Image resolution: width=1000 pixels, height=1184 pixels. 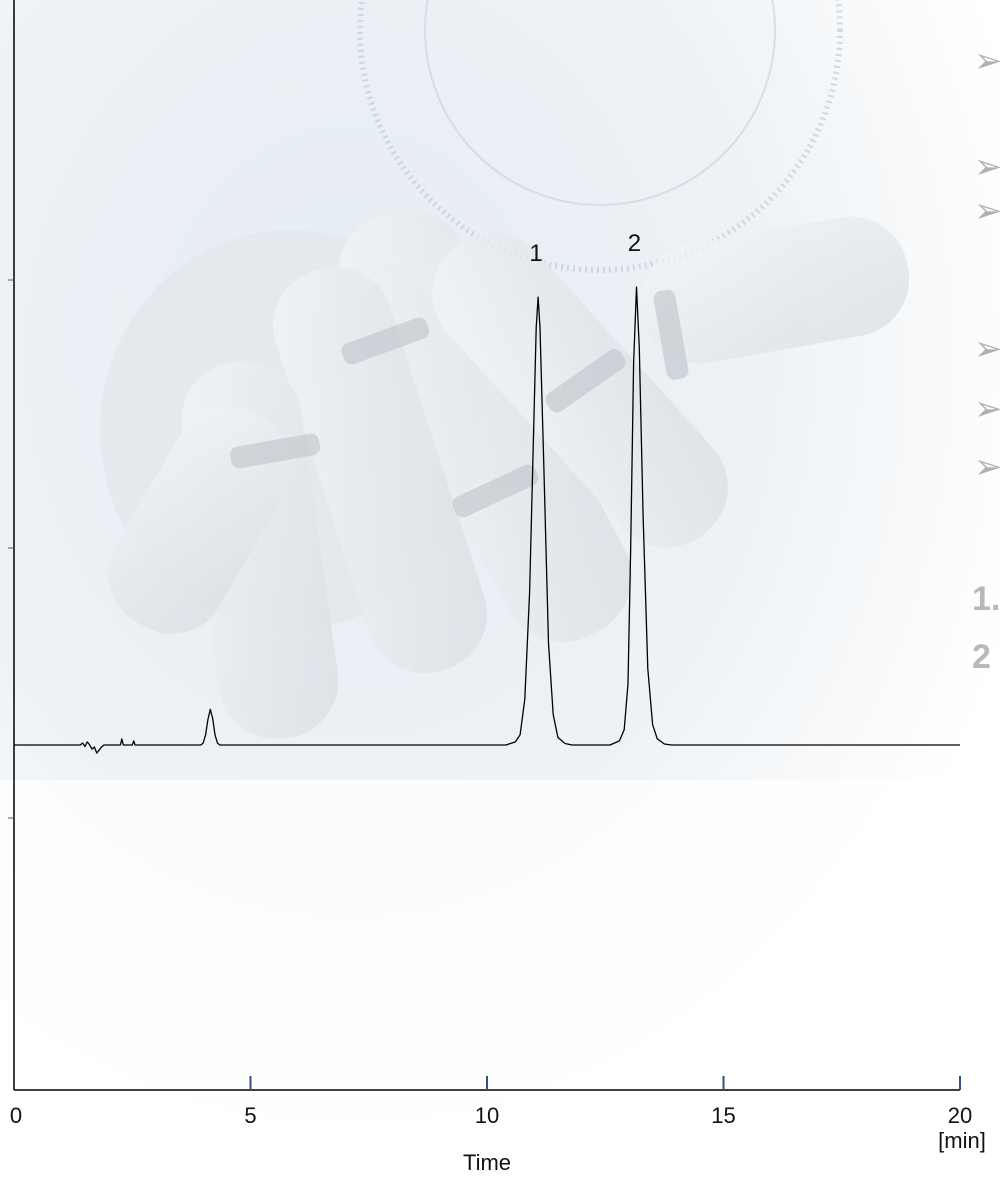 I want to click on side-number-2: 2, so click(x=981, y=657).